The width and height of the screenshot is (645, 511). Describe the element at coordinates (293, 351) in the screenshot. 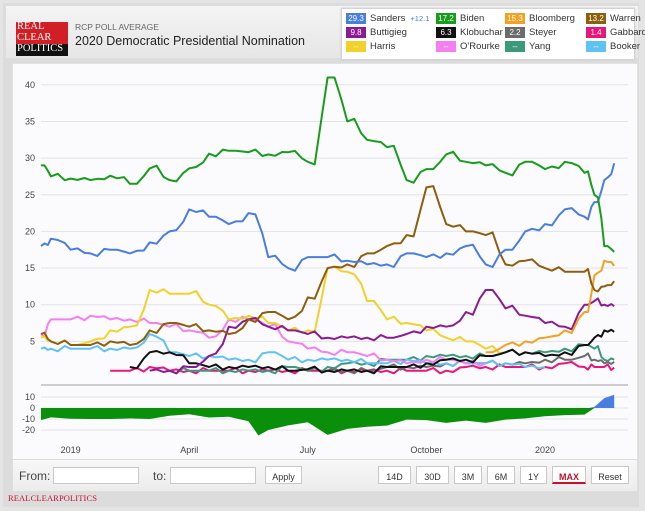

I see `series-line-booker` at that location.